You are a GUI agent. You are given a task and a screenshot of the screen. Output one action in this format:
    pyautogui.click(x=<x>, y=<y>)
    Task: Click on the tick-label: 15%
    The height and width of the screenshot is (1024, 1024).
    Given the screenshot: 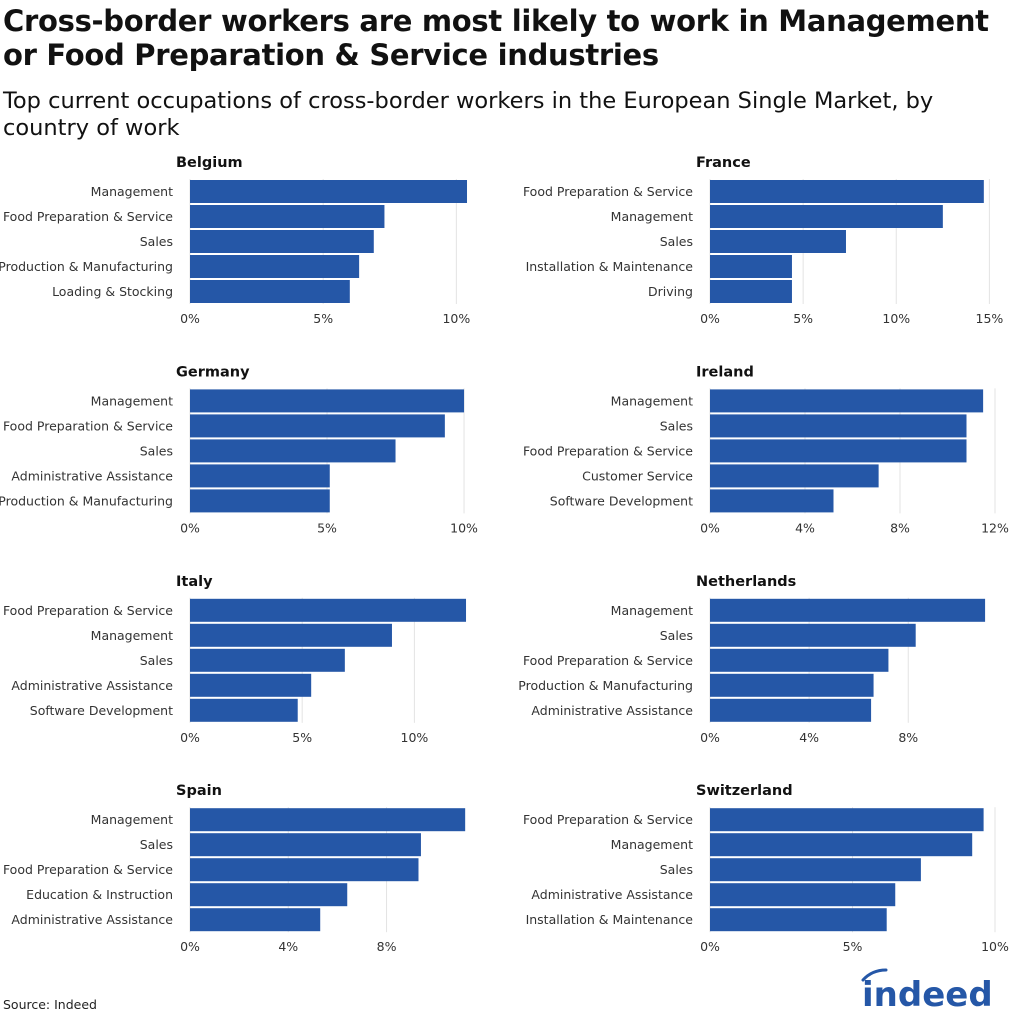 What is the action you would take?
    pyautogui.click(x=990, y=318)
    